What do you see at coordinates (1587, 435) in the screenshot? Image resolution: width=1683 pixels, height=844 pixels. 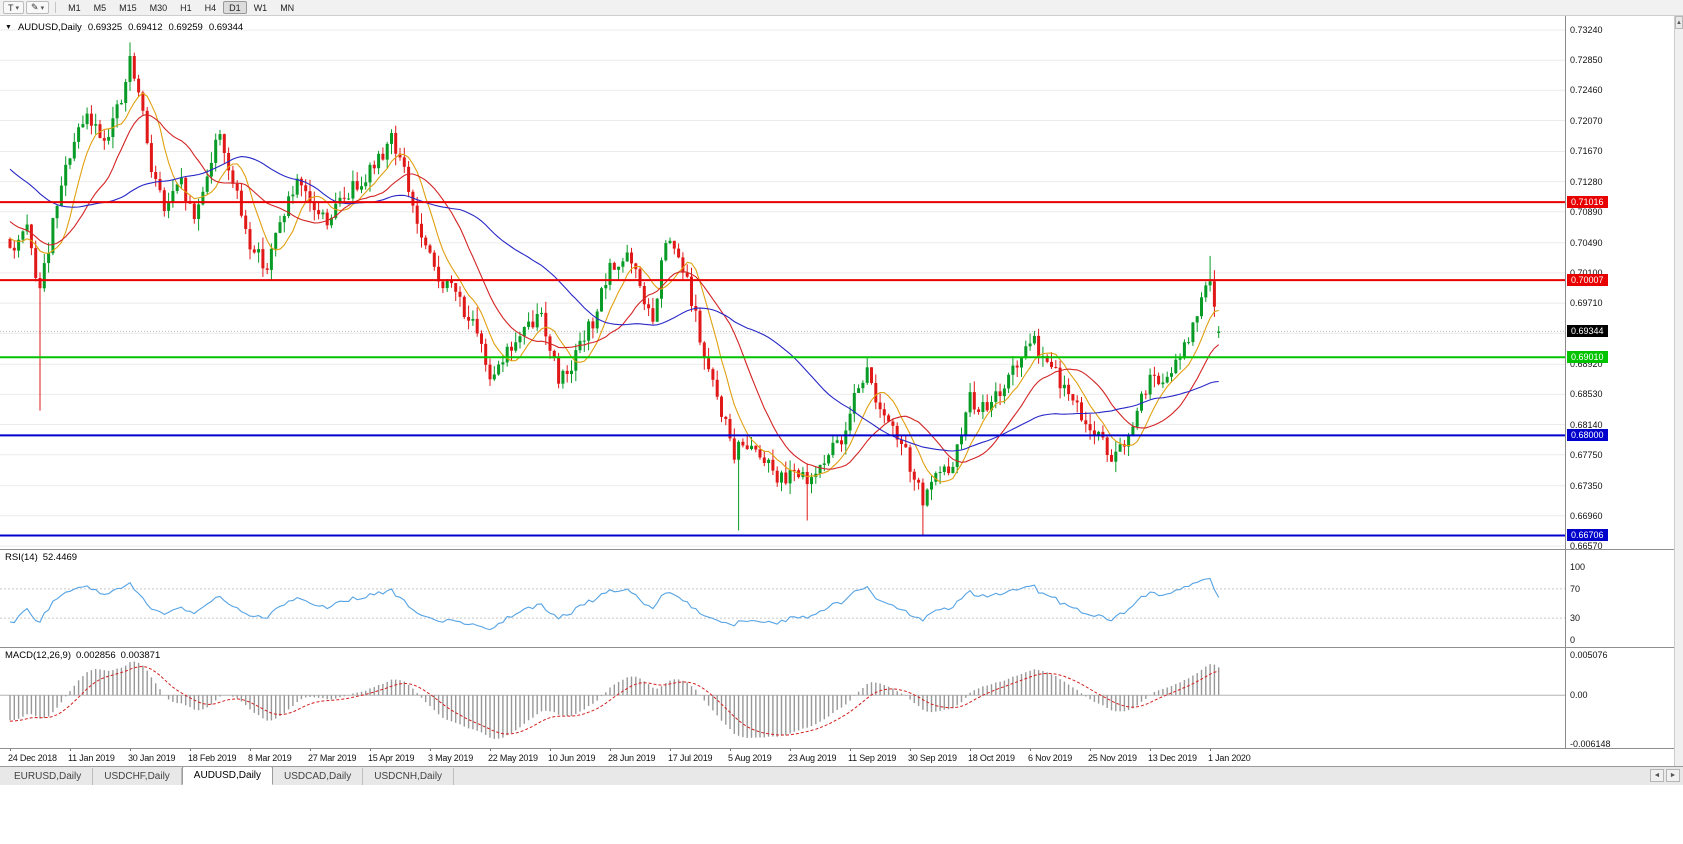 I see `price-level-badge: 0.68000` at bounding box center [1587, 435].